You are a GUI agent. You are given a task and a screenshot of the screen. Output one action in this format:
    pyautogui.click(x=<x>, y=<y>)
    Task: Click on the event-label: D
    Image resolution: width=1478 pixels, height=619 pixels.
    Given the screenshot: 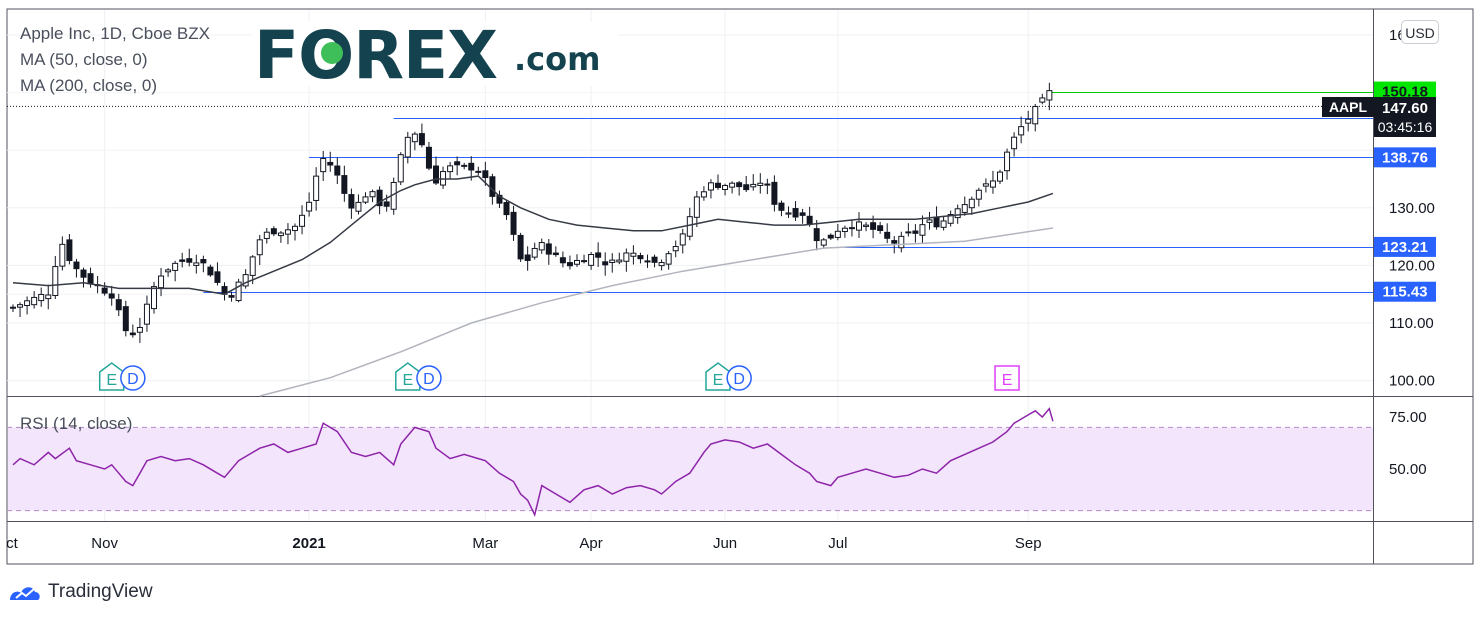 What is the action you would take?
    pyautogui.click(x=739, y=379)
    